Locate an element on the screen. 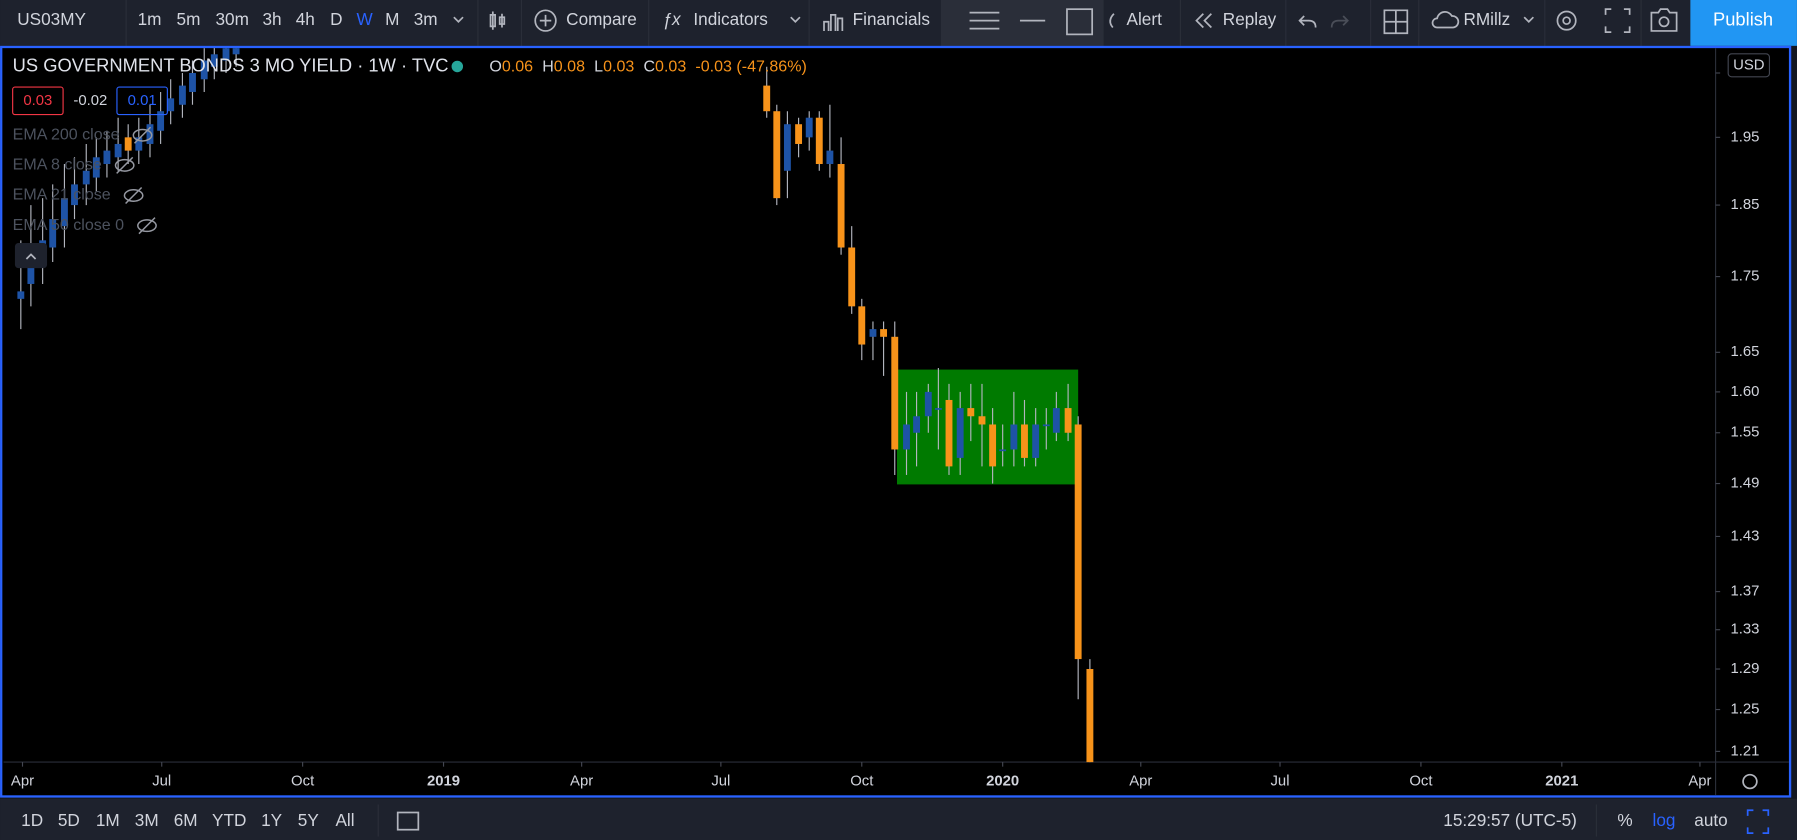 The image size is (1797, 840). range-button: 1M is located at coordinates (108, 820).